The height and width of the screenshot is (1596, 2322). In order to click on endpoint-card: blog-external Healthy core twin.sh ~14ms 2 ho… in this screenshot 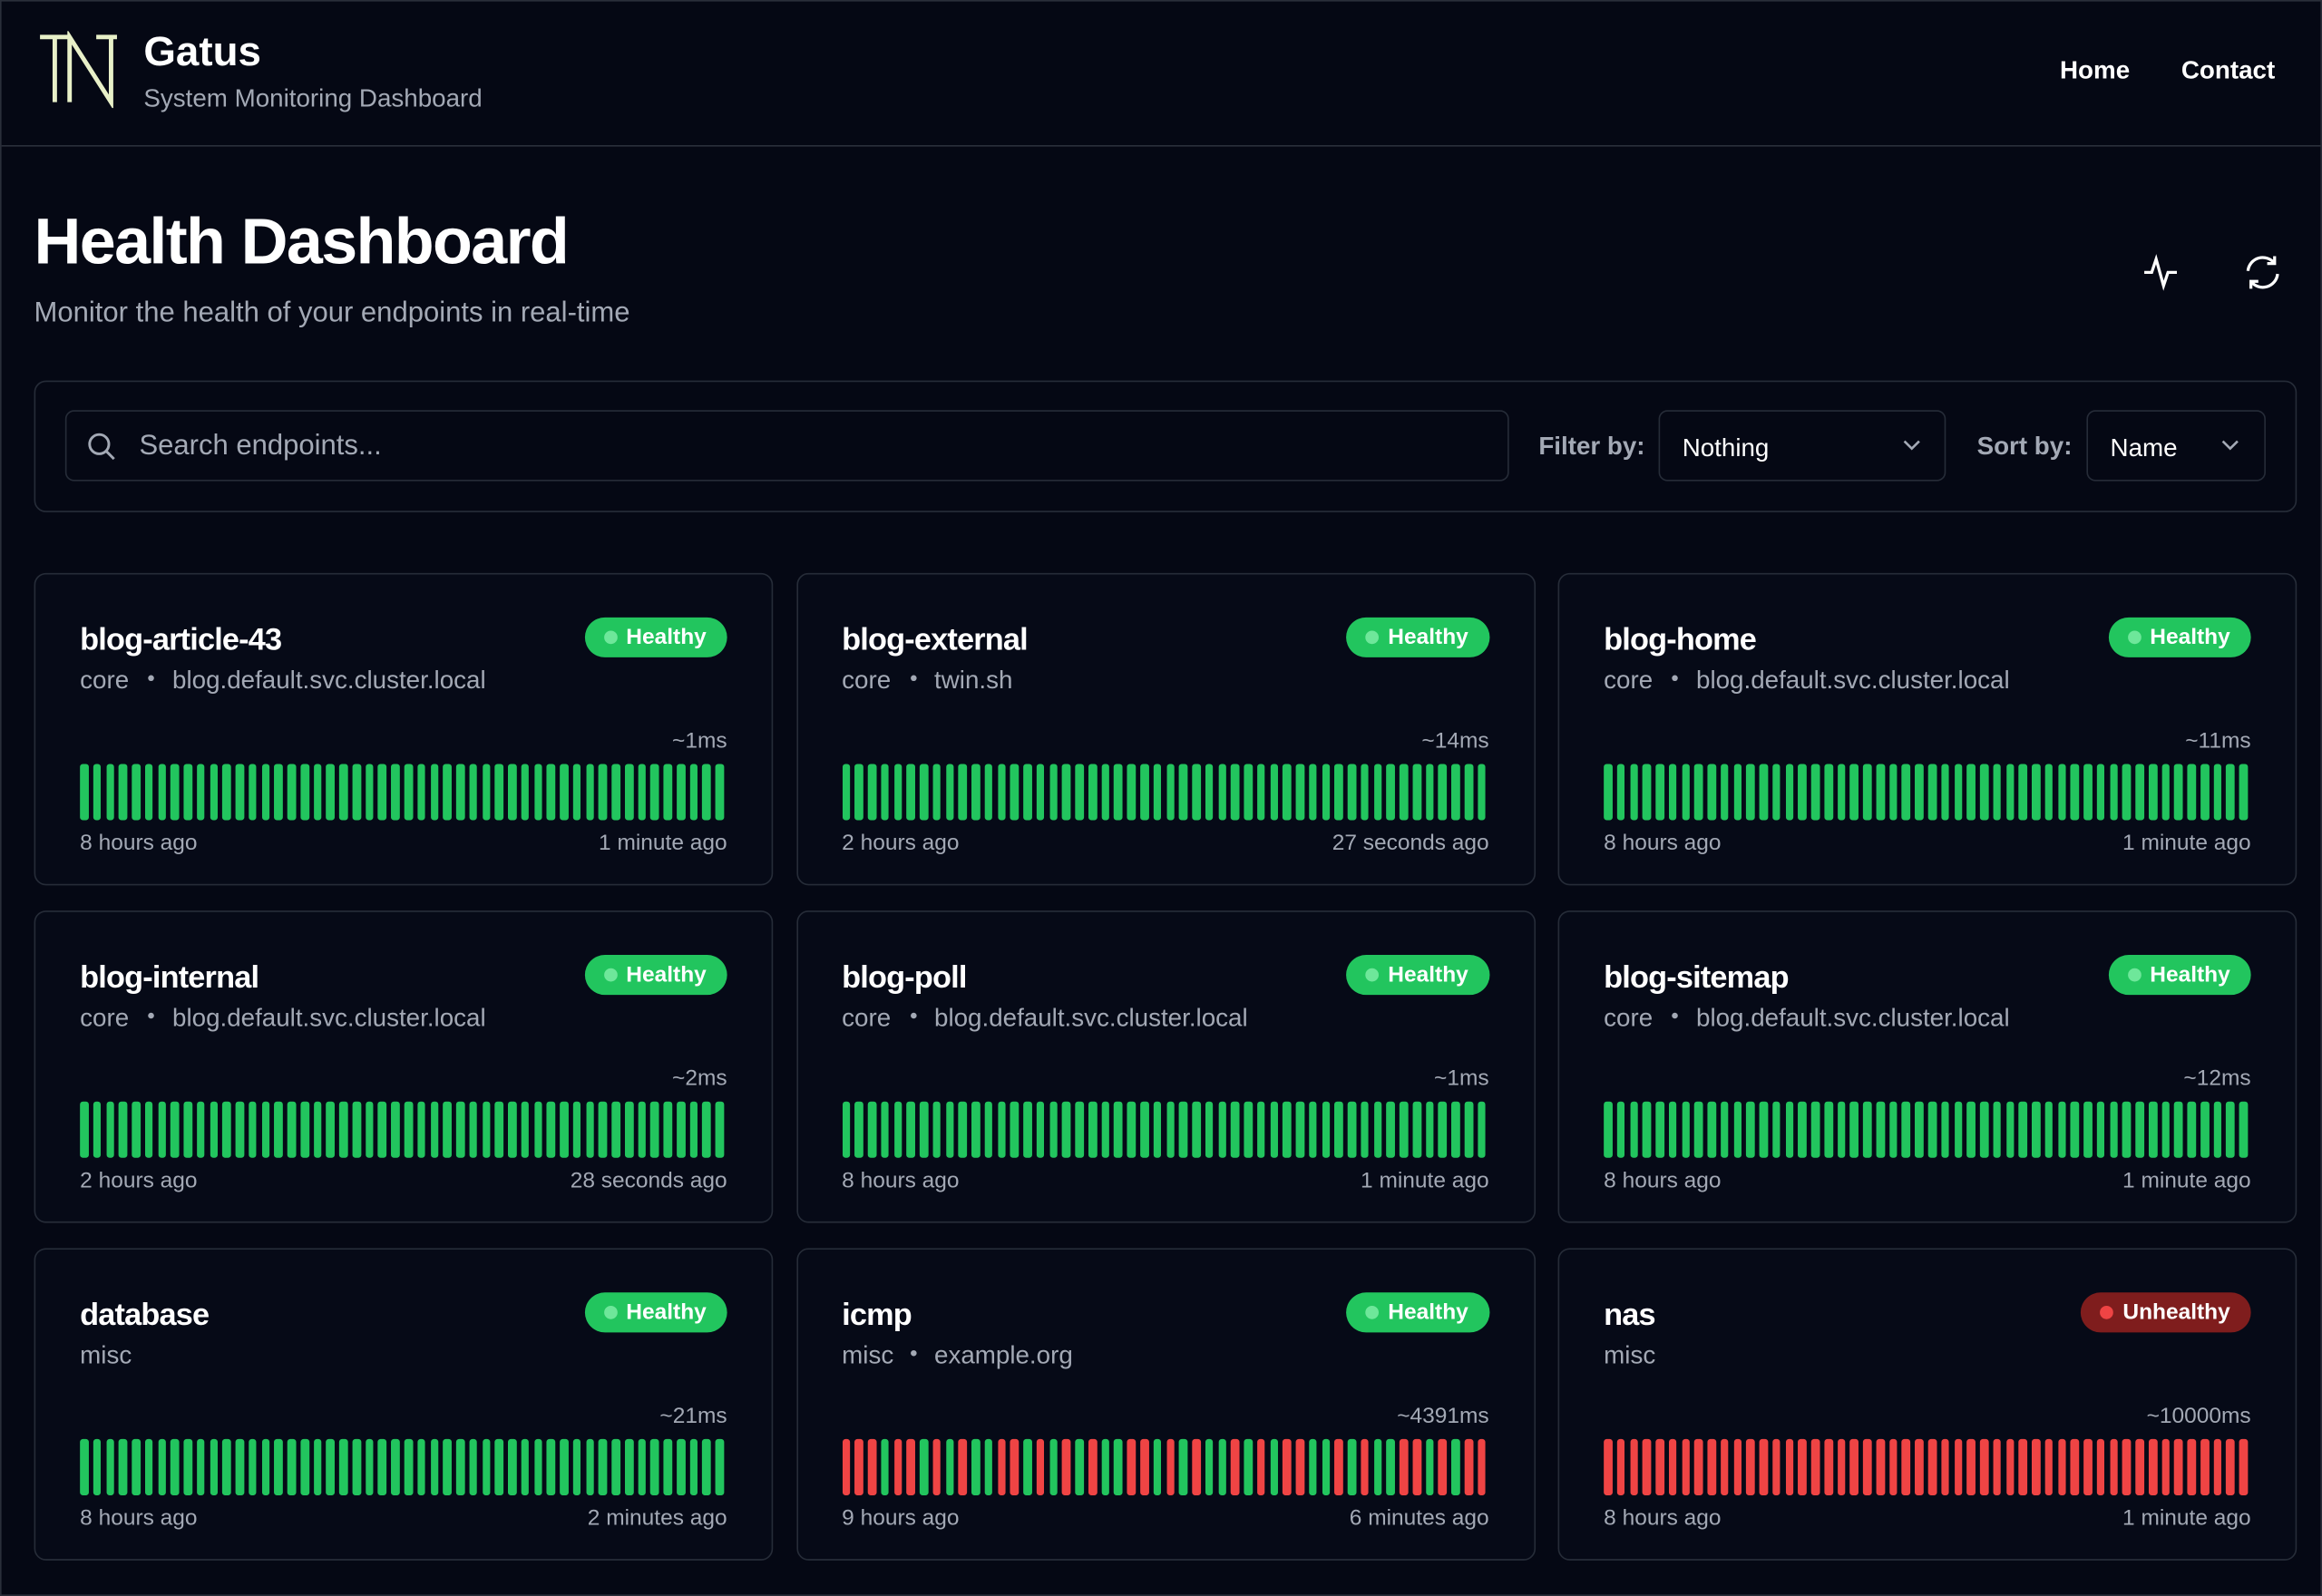, I will do `click(1165, 729)`.